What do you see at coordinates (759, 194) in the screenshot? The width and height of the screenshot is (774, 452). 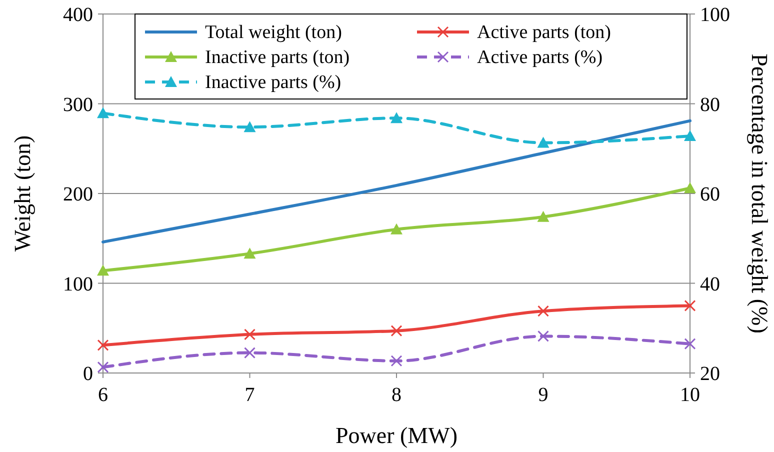 I see `y2-axis-title: Percentage in total weight (%)` at bounding box center [759, 194].